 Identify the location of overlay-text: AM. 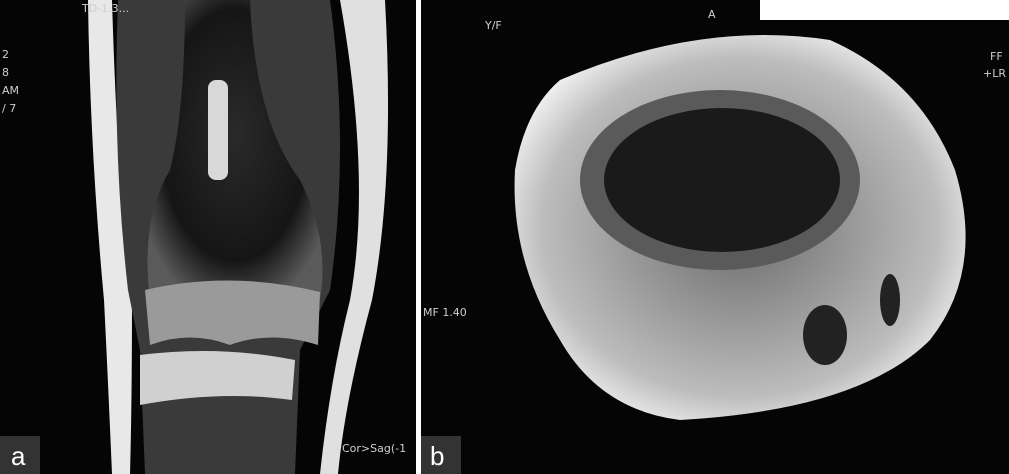
(10, 90).